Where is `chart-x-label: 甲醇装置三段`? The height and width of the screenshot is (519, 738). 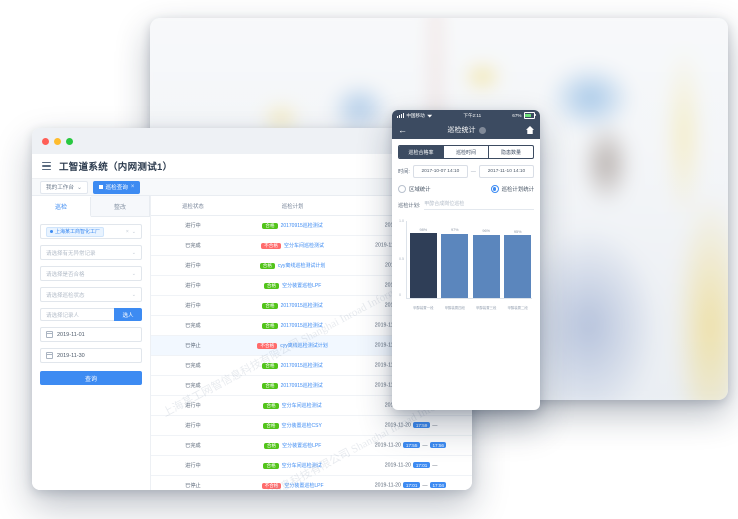
chart-x-label: 甲醇装置三段 is located at coordinates (486, 308).